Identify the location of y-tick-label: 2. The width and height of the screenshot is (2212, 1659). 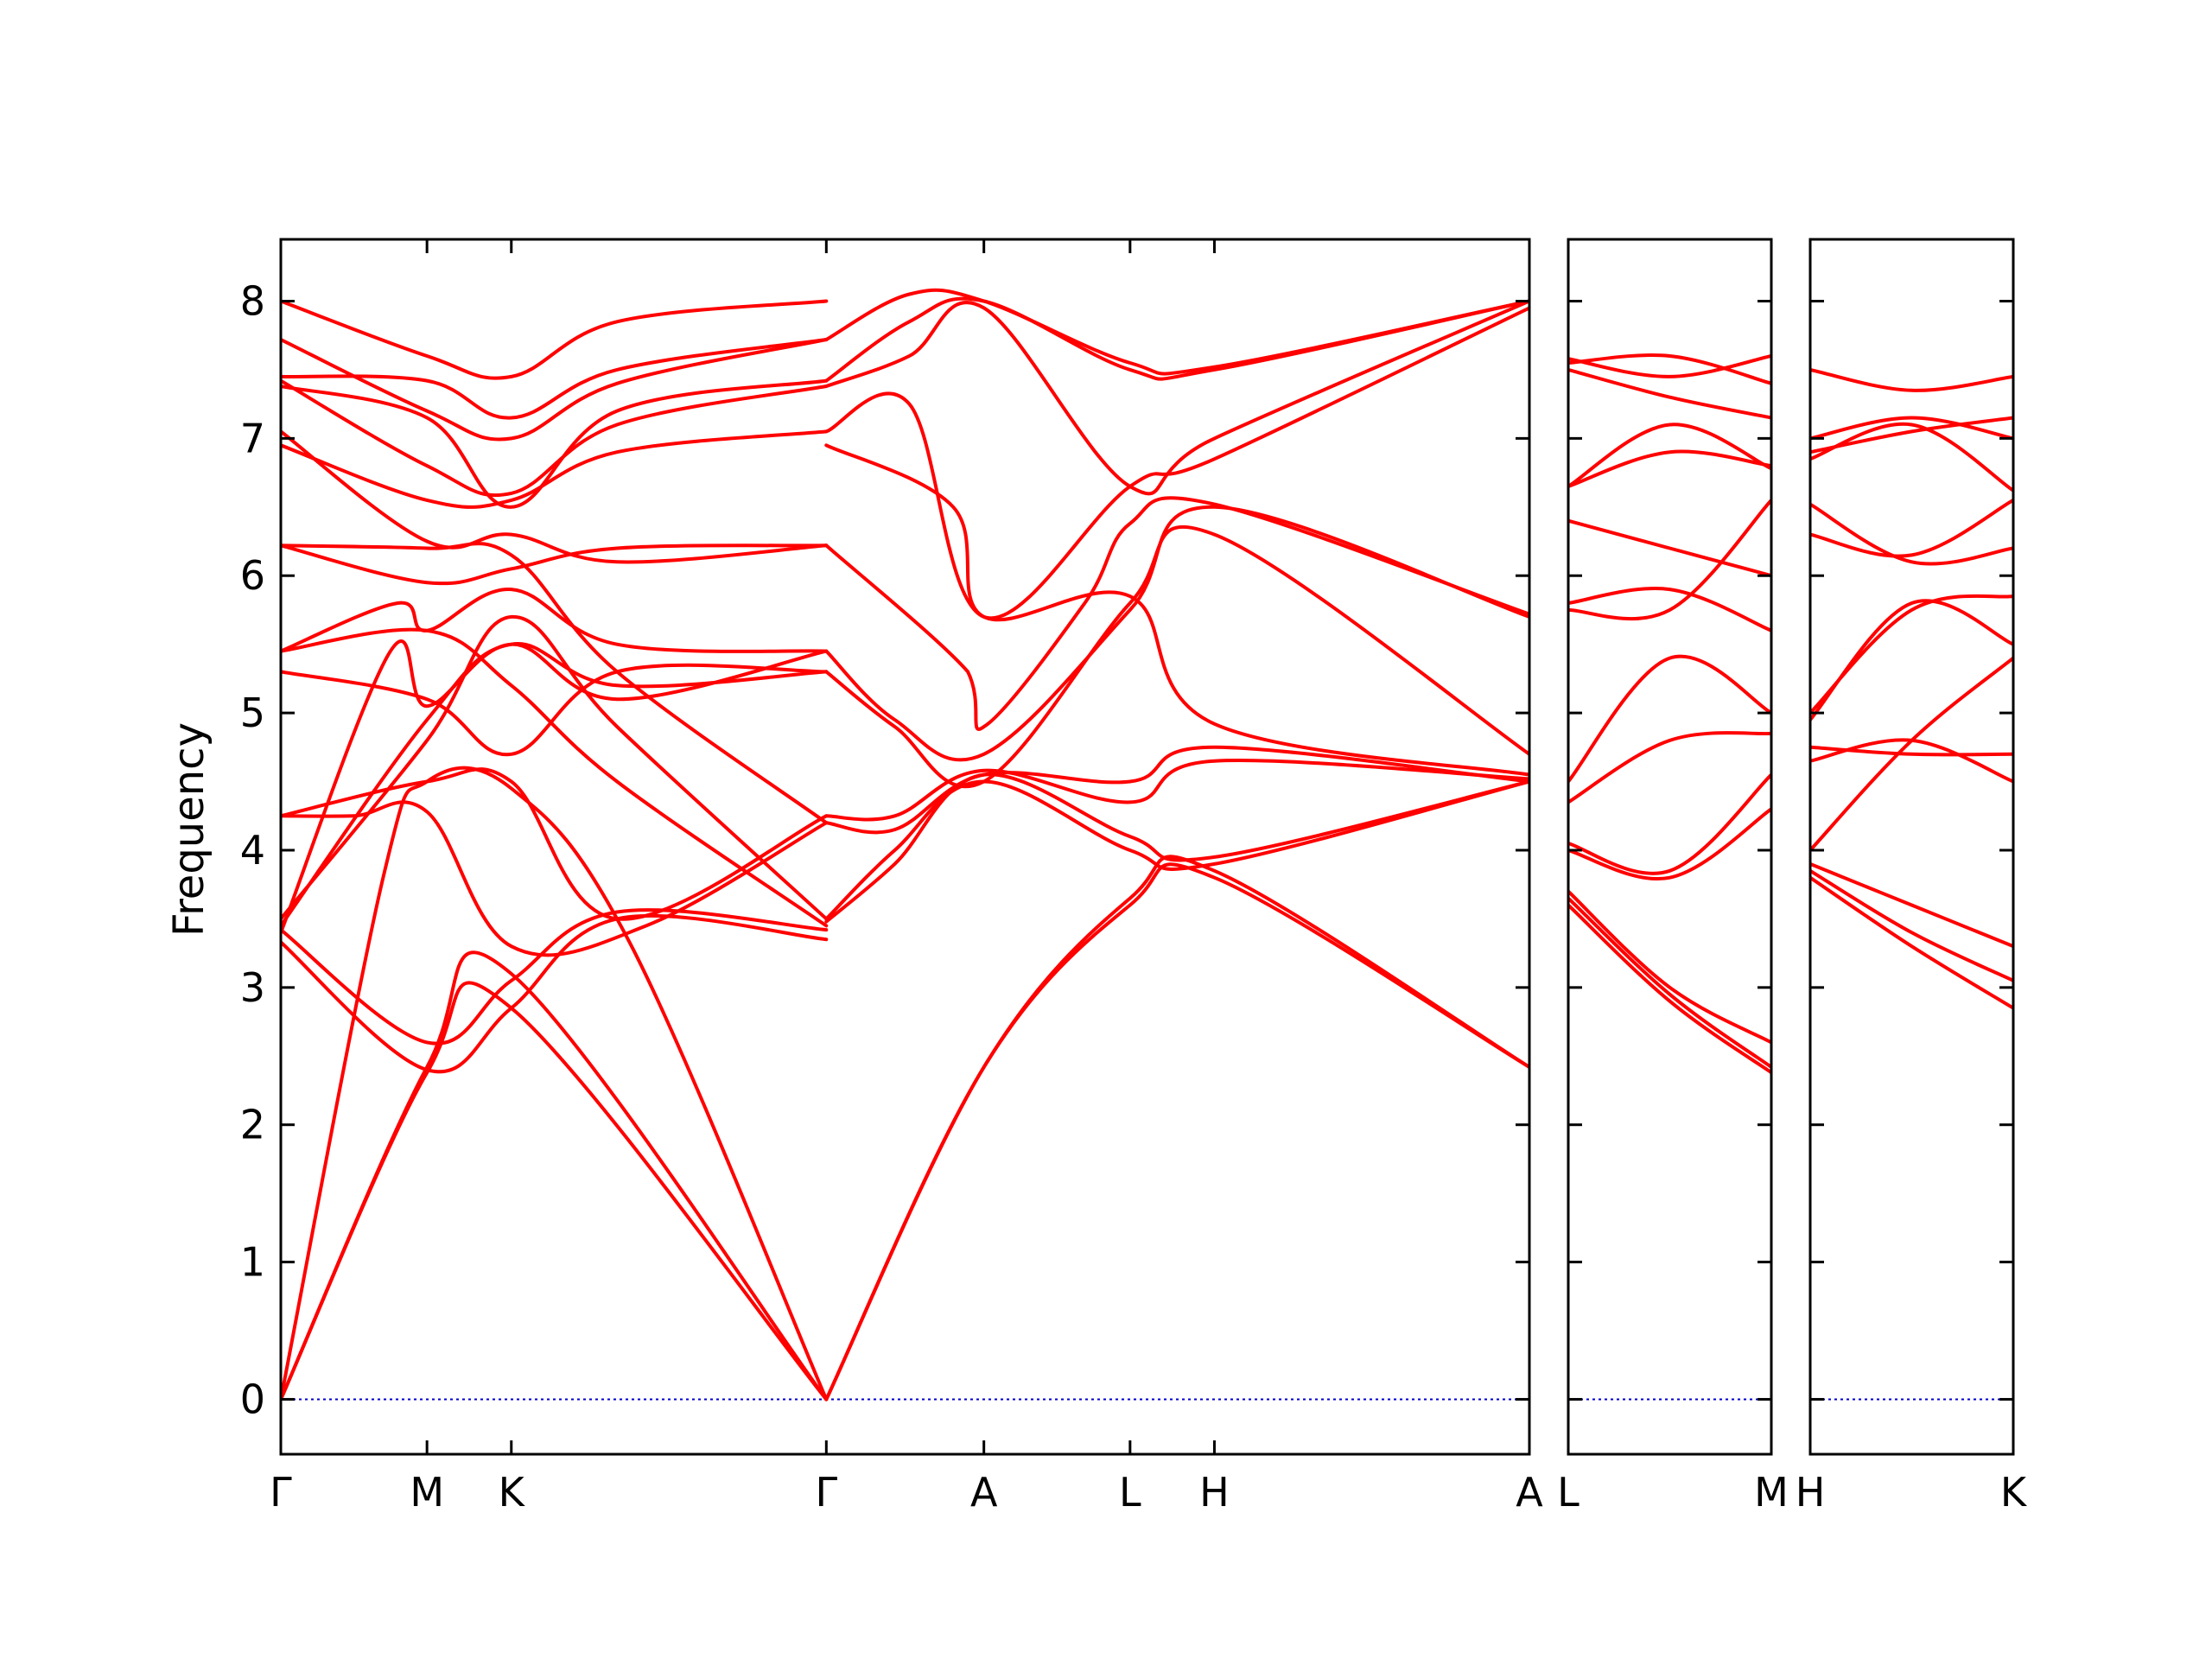
(252, 1125).